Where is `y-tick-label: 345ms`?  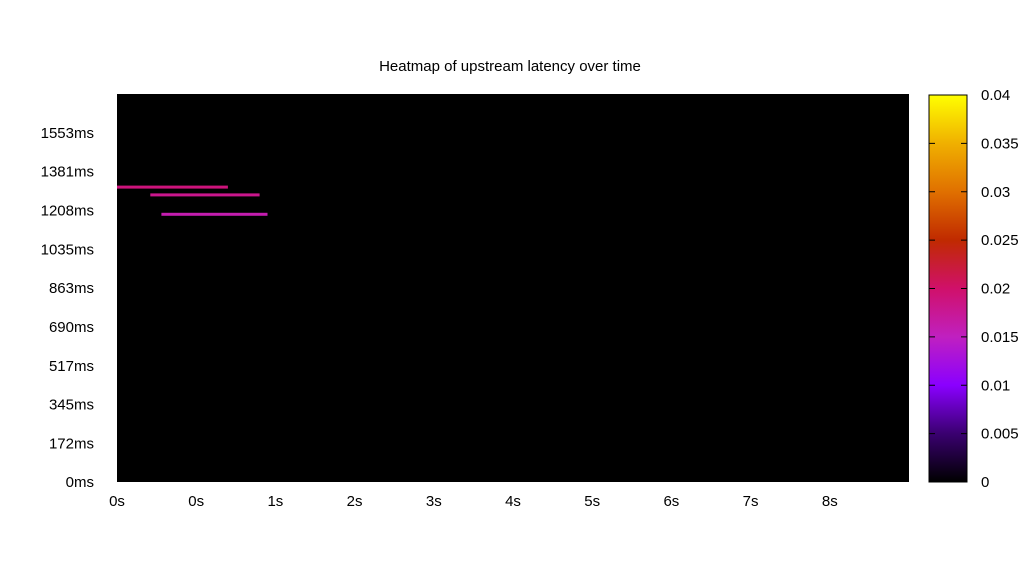
y-tick-label: 345ms is located at coordinates (71, 404).